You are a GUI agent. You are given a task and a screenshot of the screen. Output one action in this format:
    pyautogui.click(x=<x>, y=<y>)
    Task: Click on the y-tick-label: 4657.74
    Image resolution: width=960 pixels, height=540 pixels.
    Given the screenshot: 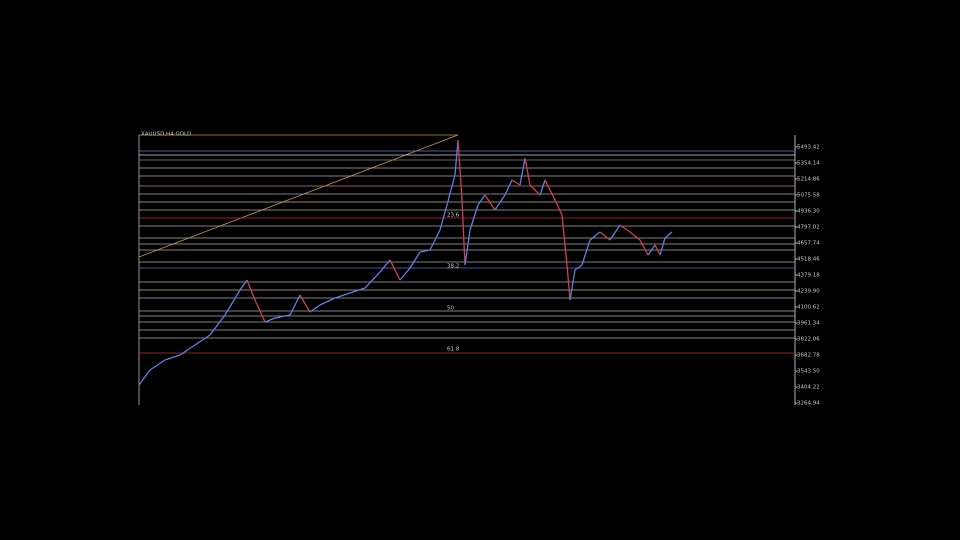 What is the action you would take?
    pyautogui.click(x=808, y=244)
    